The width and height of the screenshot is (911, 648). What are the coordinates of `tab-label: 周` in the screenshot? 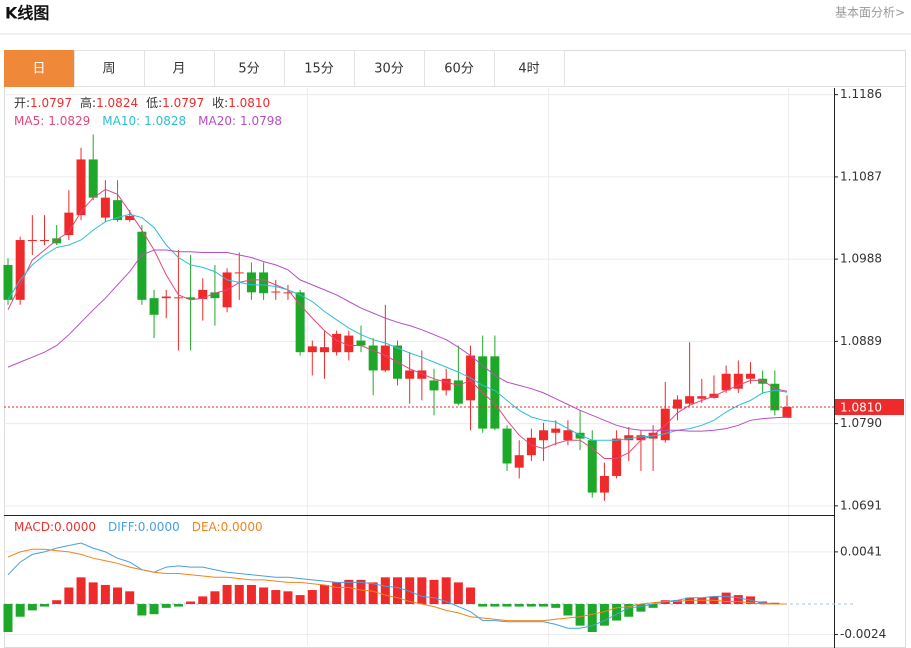 It's located at (108, 69).